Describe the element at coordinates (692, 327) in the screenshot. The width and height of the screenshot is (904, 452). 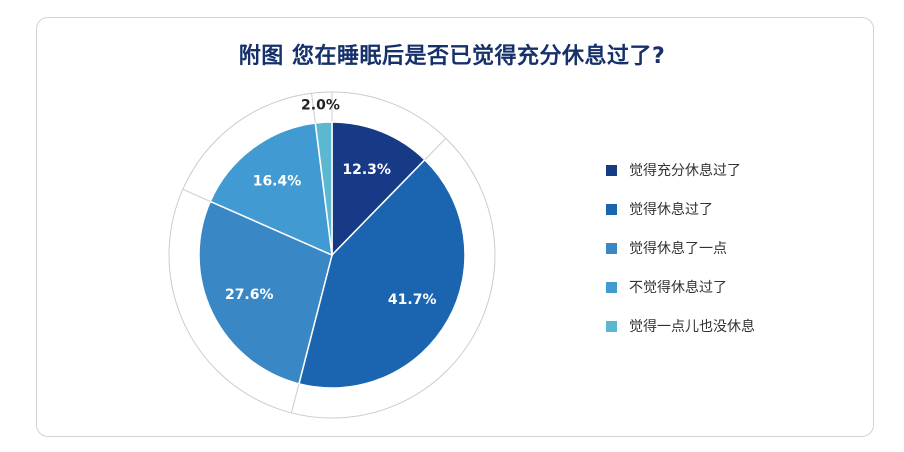
I see `legend-label: 觉得一点儿也没休息` at that location.